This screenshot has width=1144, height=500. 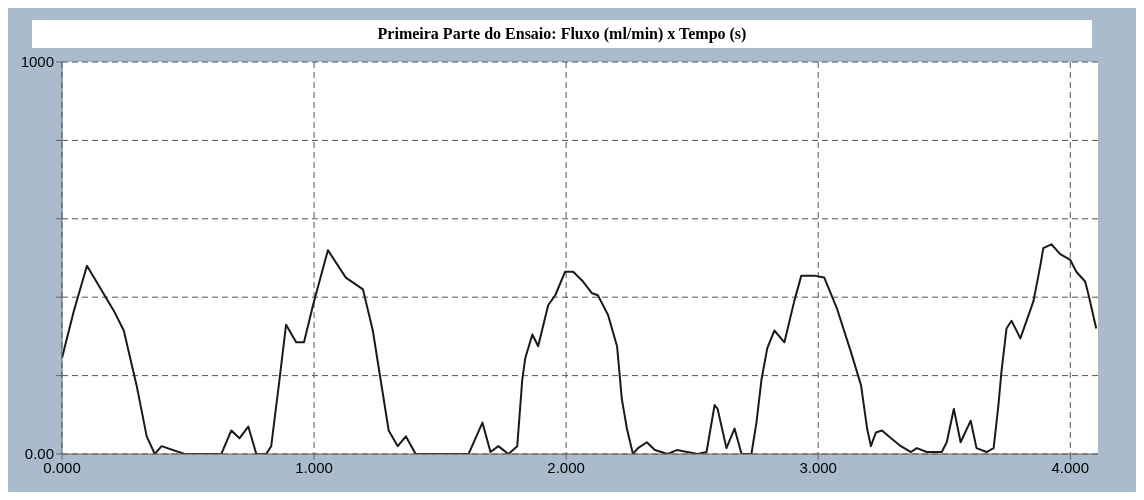 I want to click on chart-title: Primeira Parte do Ensaio: Fluxo (ml/min) x Tempo (s), so click(x=562, y=34).